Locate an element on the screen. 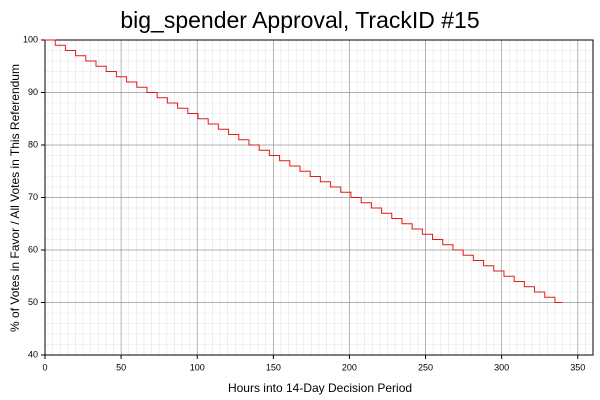  chart-title: big_spender Approval, TrackID #15 is located at coordinates (299, 20).